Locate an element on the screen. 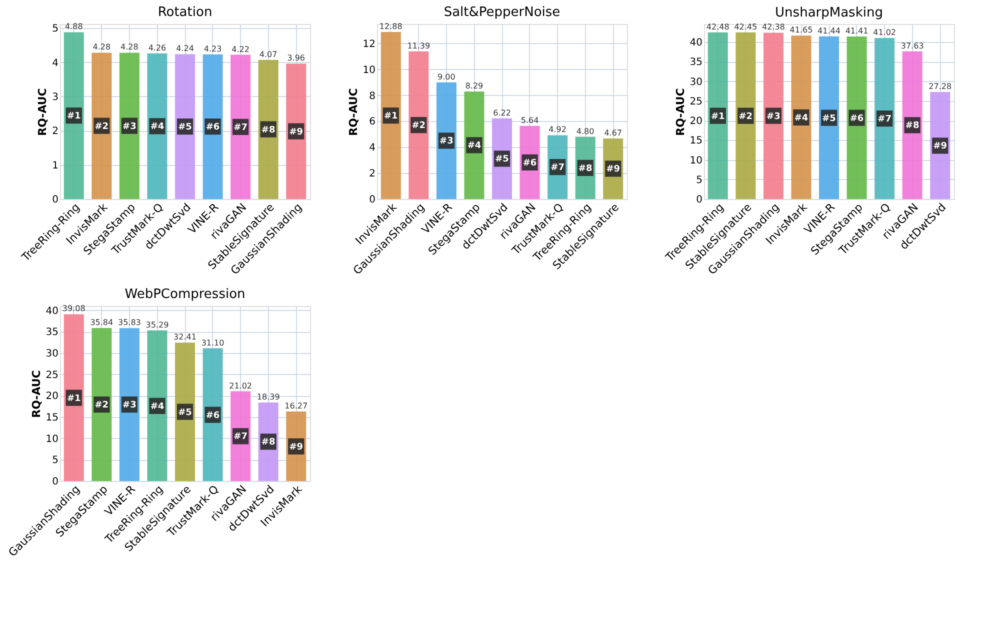 The image size is (1000, 638). data-label: 37.63 is located at coordinates (912, 45).